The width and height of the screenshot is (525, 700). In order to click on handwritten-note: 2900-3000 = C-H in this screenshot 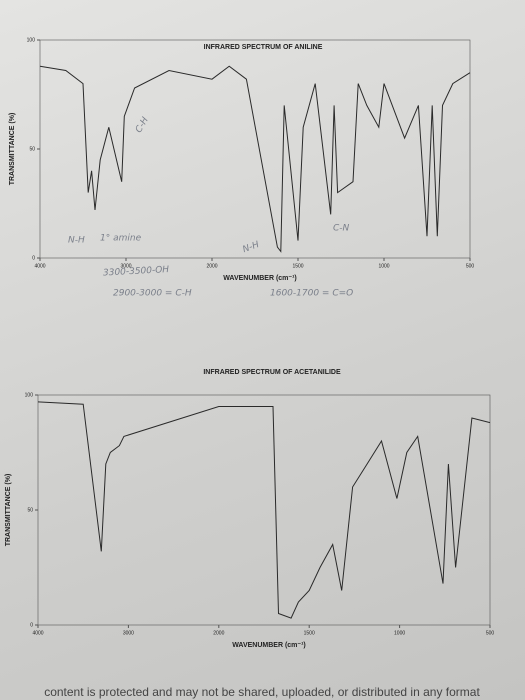, I will do `click(152, 294)`.